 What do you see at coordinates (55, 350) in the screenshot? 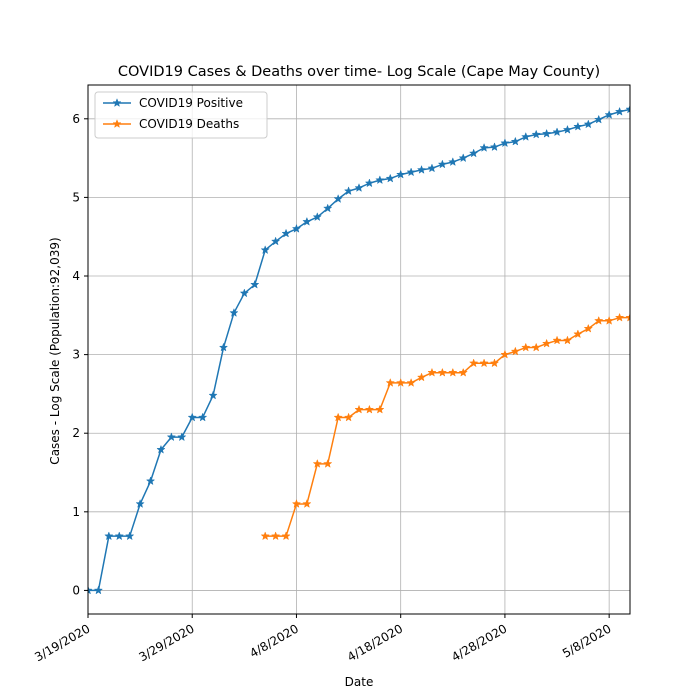
I see `y-axis-label: Cases - Log Scale (Population:92,039)` at bounding box center [55, 350].